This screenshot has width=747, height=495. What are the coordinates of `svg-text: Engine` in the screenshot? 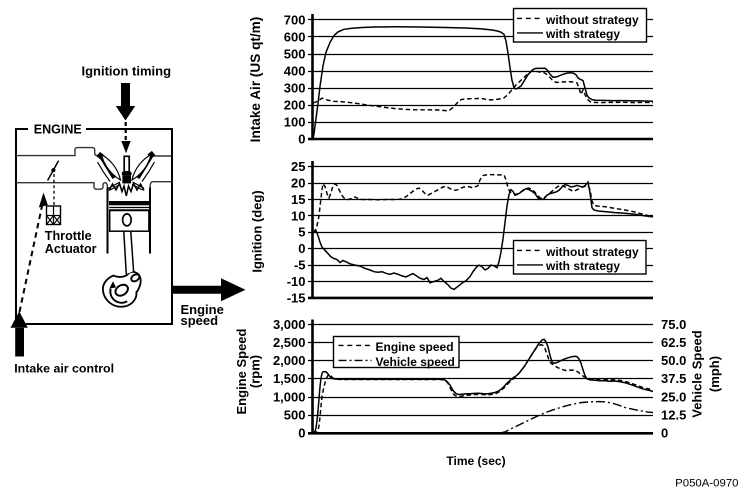 It's located at (202, 309).